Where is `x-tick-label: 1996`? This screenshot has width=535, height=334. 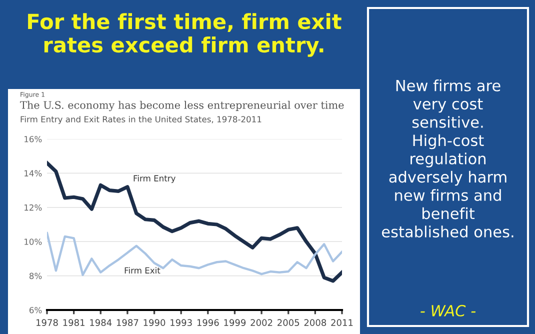
x-tick-label: 1996 is located at coordinates (208, 322).